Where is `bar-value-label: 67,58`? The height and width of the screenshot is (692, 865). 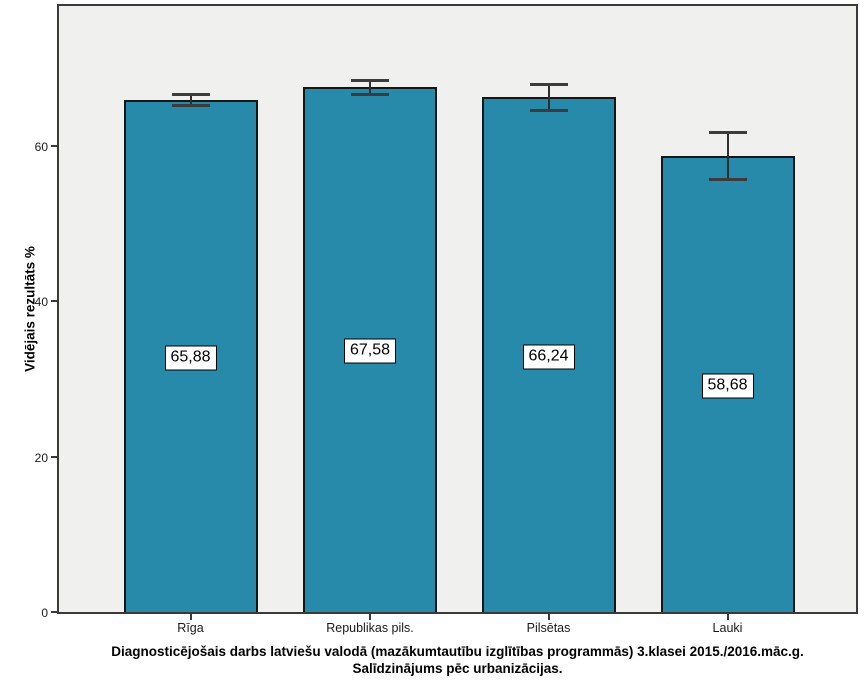
bar-value-label: 67,58 is located at coordinates (370, 351).